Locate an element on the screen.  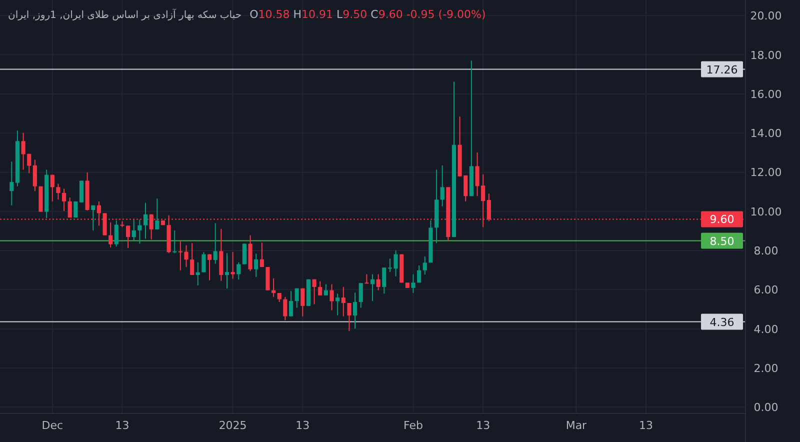
x-tick-label: Dec is located at coordinates (53, 425).